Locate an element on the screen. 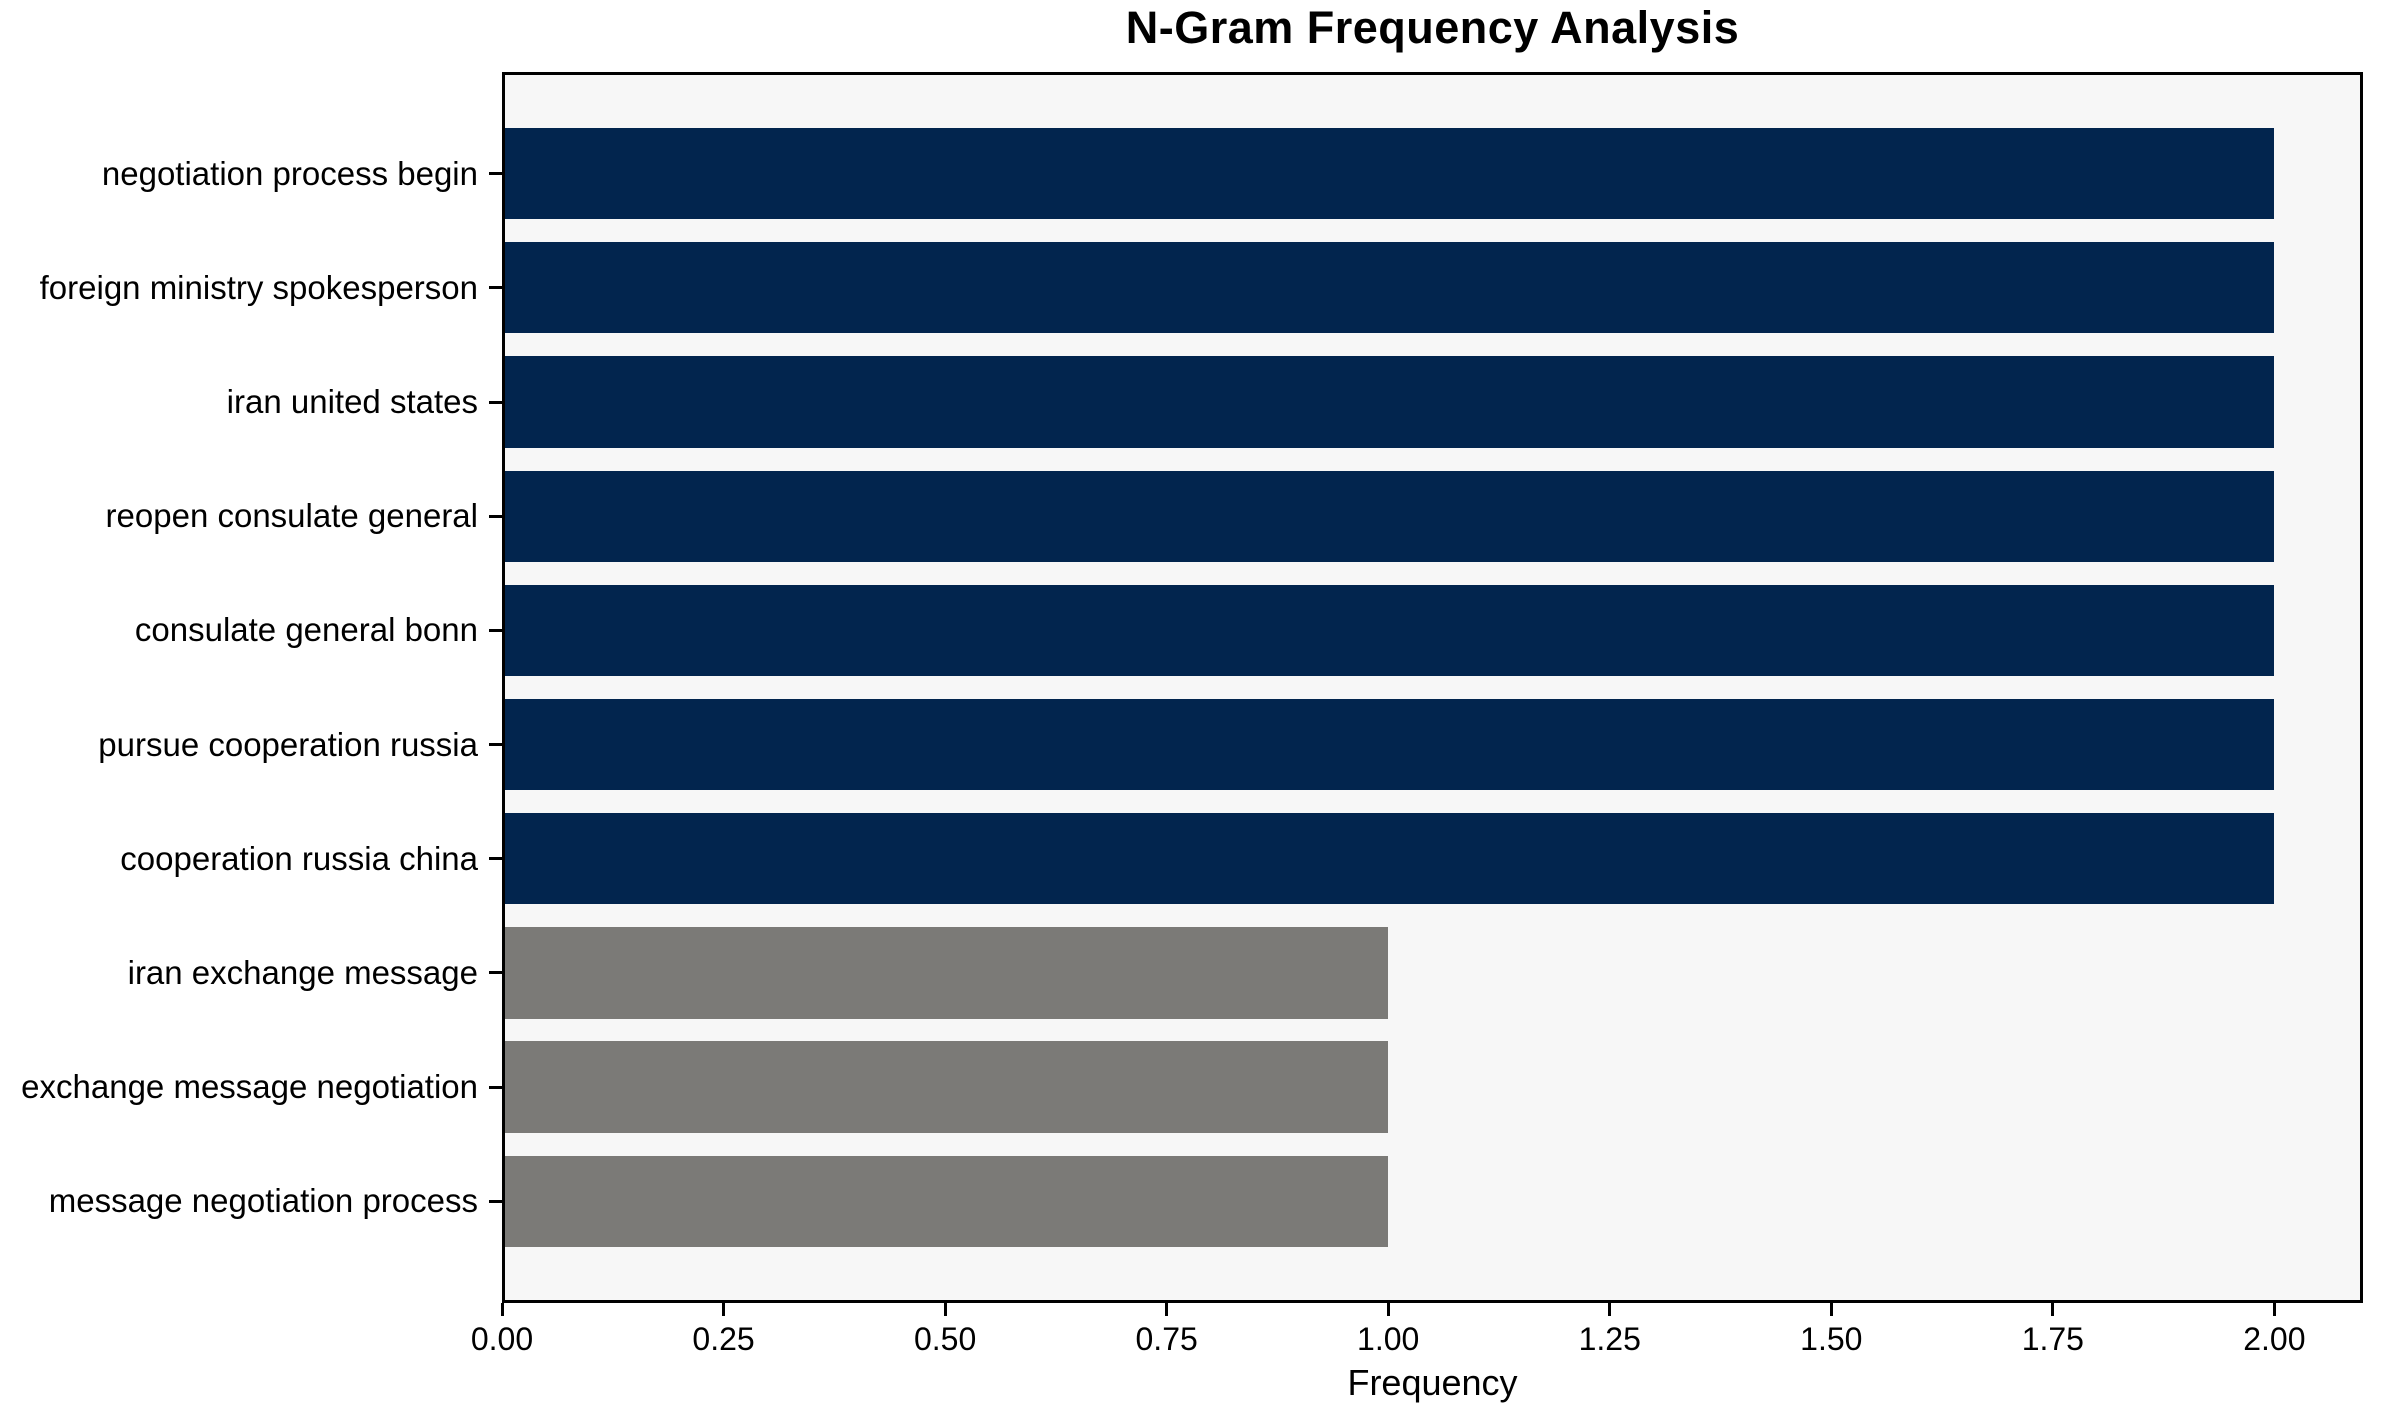 This screenshot has height=1414, width=2381. x-tick-label: 1.00 is located at coordinates (1388, 1339).